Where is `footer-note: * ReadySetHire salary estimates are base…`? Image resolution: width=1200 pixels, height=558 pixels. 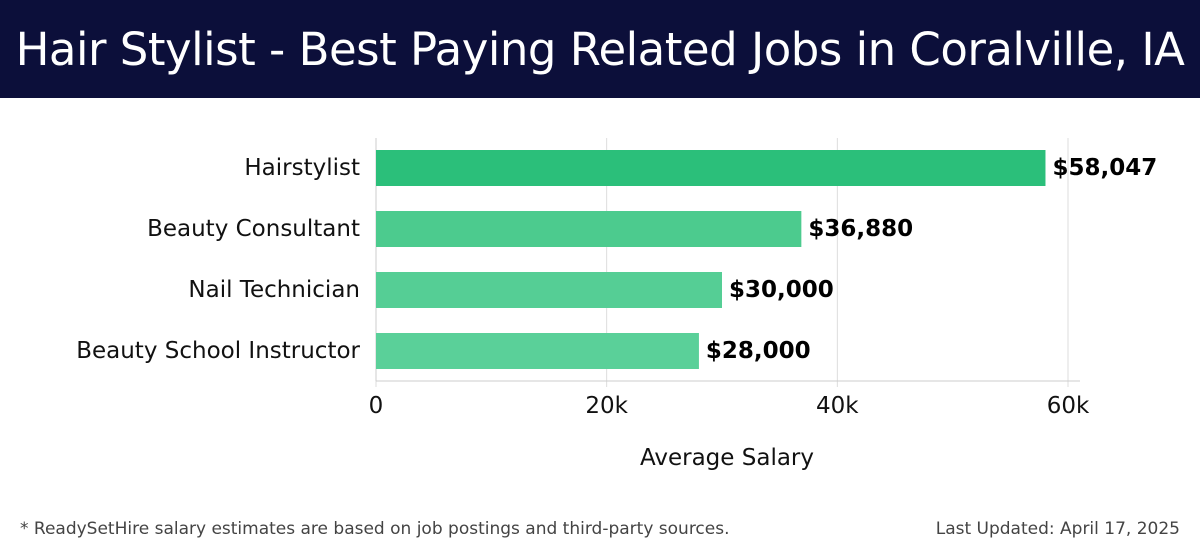
footer-note: * ReadySetHire salary estimates are base… is located at coordinates (375, 529).